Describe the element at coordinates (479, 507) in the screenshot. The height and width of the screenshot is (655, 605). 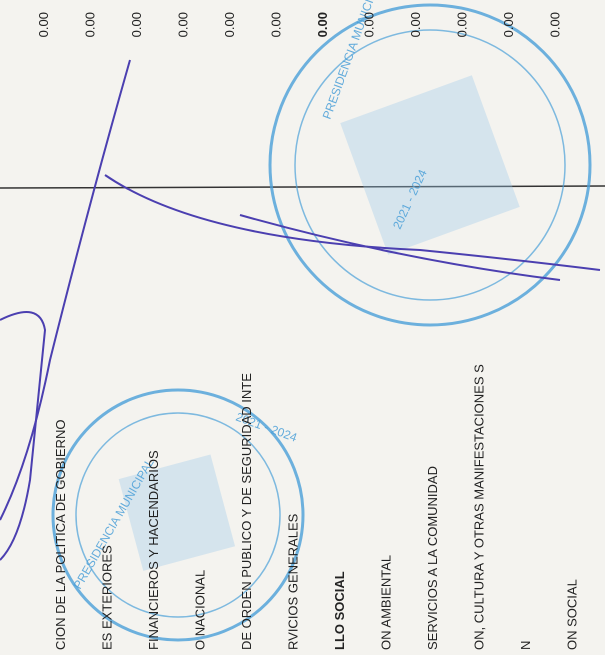
I see `row-label: ON, CULTURA Y OTRAS MANIFESTACIONES S` at that location.